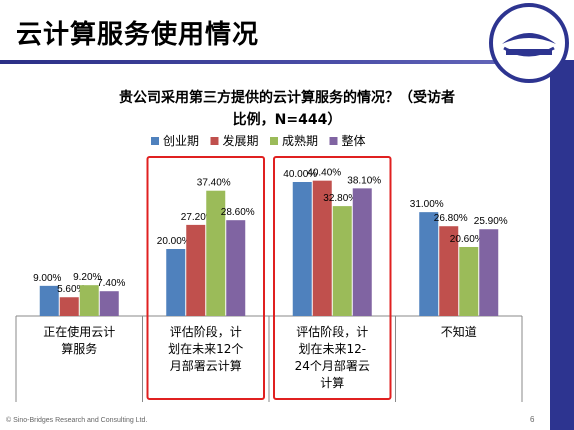 The width and height of the screenshot is (574, 430). Describe the element at coordinates (324, 173) in the screenshot. I see `bar-value-label: 40.40%` at that location.